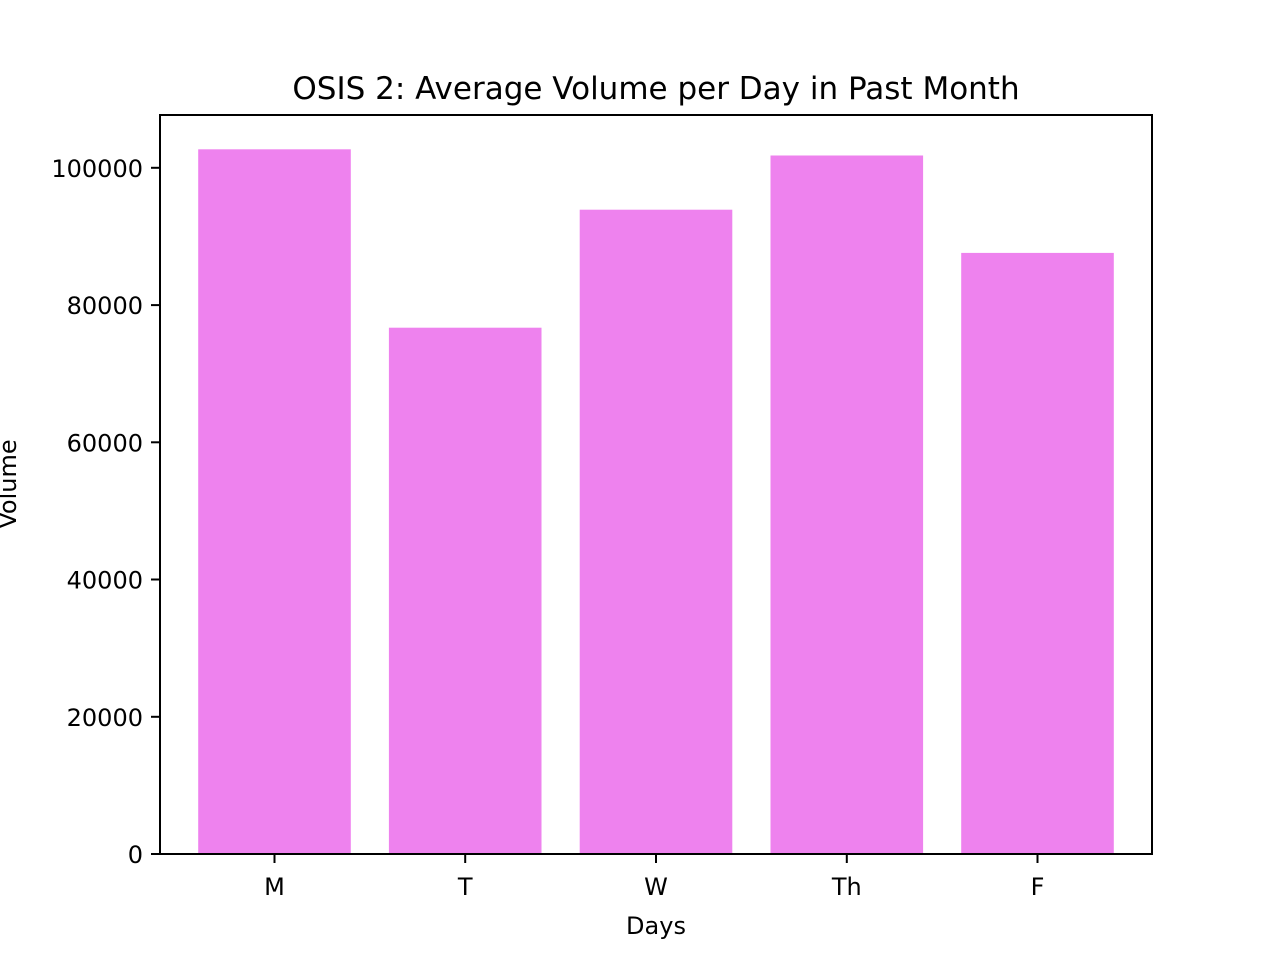 The image size is (1280, 960). I want to click on x-tick-label: T, so click(465, 887).